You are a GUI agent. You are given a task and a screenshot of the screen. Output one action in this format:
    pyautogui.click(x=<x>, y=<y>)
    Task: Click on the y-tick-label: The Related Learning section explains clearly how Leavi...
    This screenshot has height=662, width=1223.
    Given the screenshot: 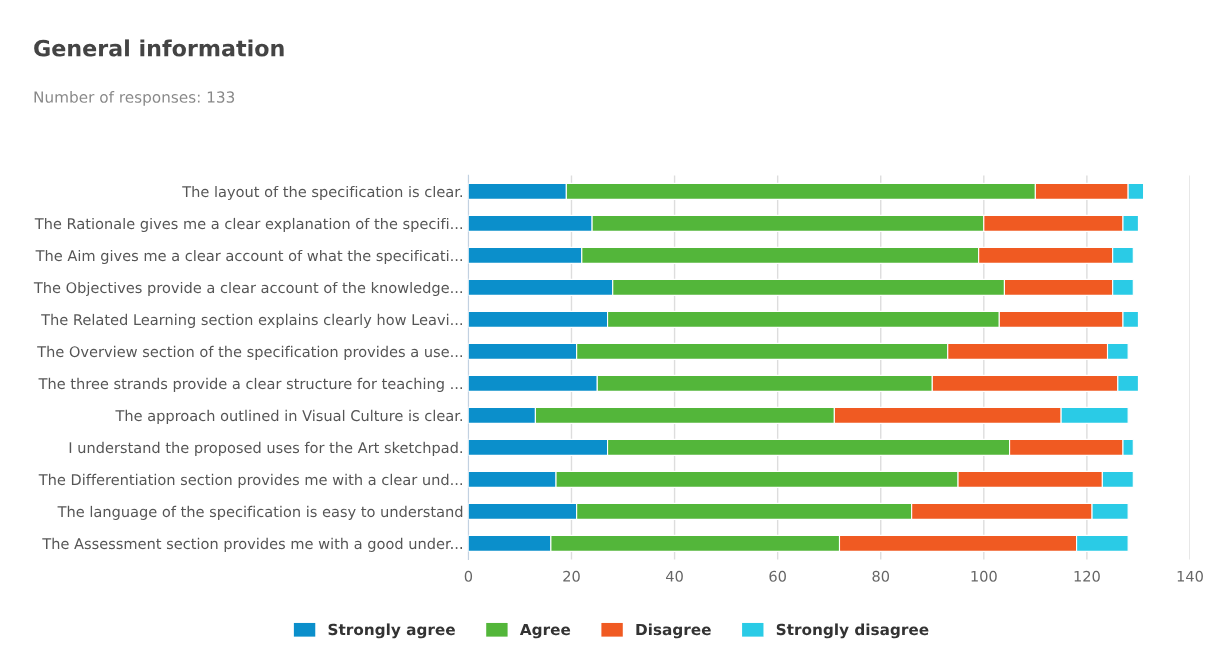 What is the action you would take?
    pyautogui.click(x=251, y=320)
    